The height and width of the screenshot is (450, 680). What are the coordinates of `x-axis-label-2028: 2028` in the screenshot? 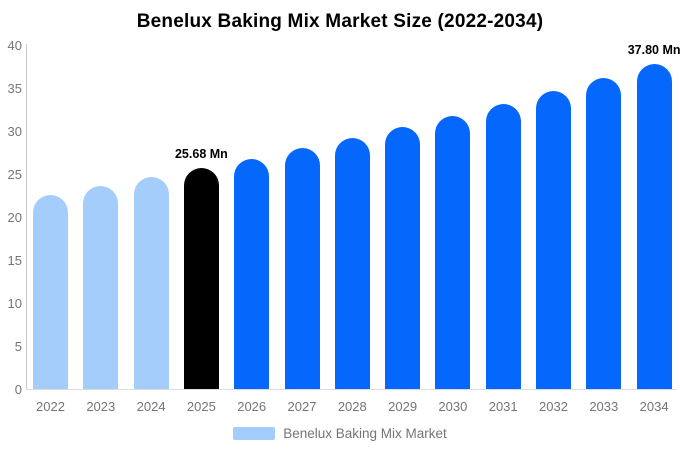 It's located at (352, 406).